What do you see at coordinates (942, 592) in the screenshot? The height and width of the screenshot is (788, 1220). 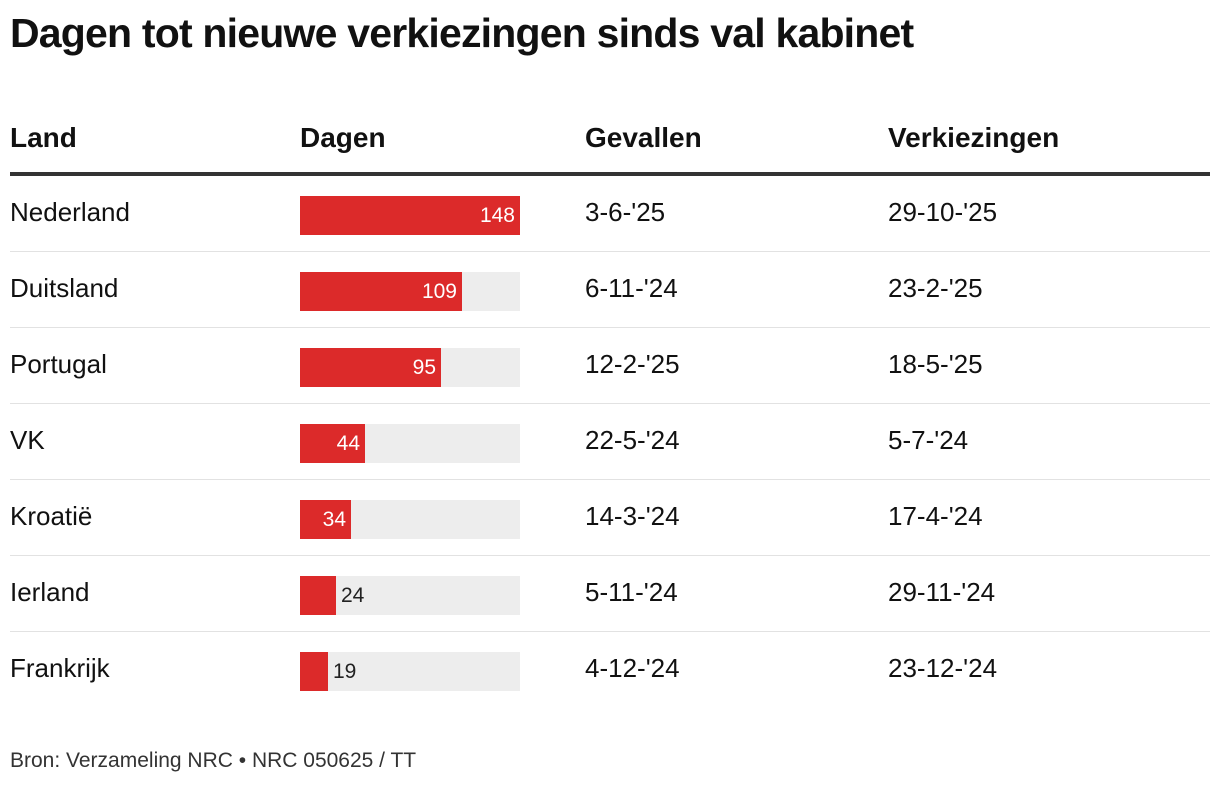 I see `cell-verkiezingen: 29-11-'24` at bounding box center [942, 592].